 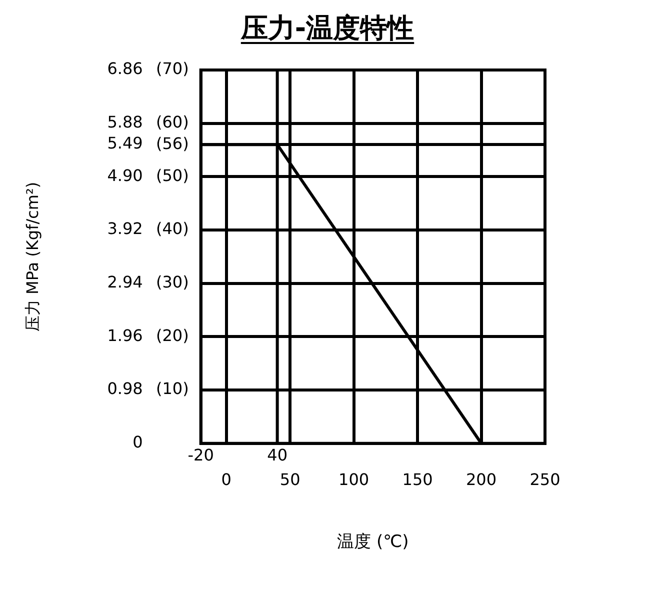 I want to click on y2-tick-label: (40), so click(x=172, y=228).